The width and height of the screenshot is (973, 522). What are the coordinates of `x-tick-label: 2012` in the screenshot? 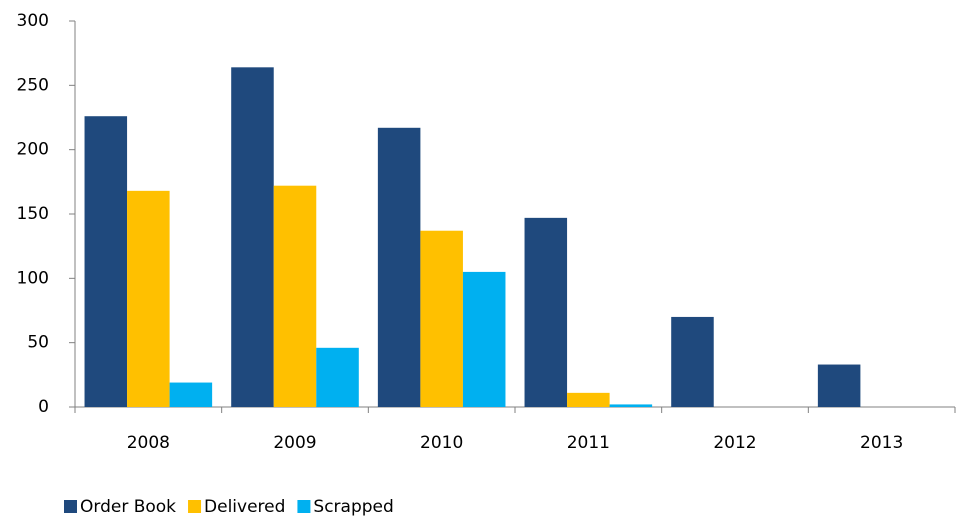 It's located at (734, 443).